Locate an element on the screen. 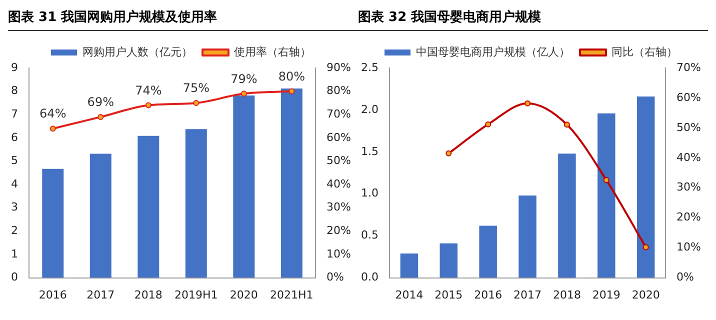 This screenshot has width=716, height=320. y-tick-label: 3 is located at coordinates (14, 207).